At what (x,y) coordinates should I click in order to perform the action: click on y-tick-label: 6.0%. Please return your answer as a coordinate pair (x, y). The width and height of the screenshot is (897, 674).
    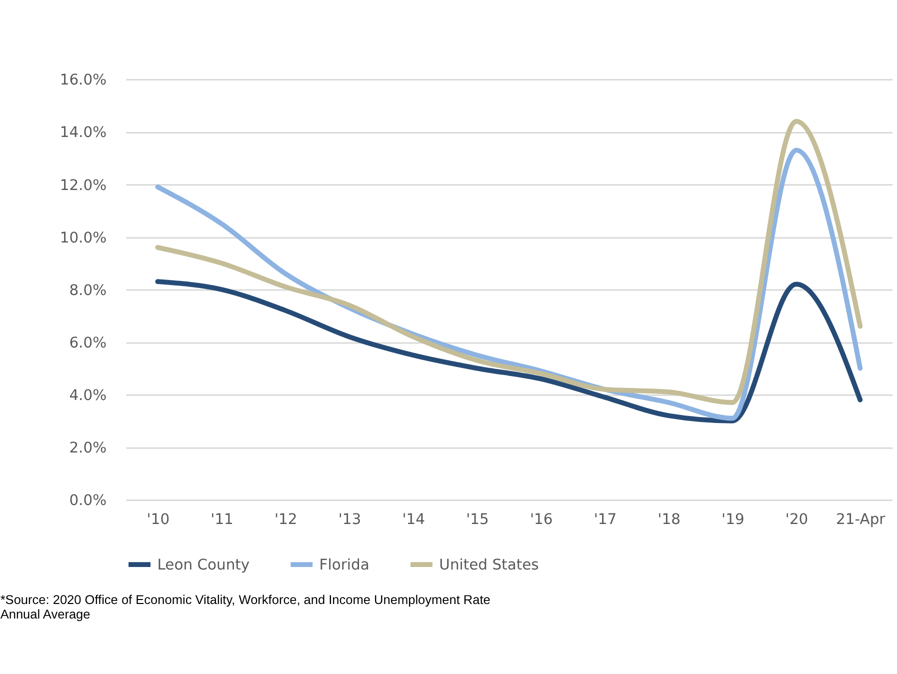
    Looking at the image, I should click on (88, 343).